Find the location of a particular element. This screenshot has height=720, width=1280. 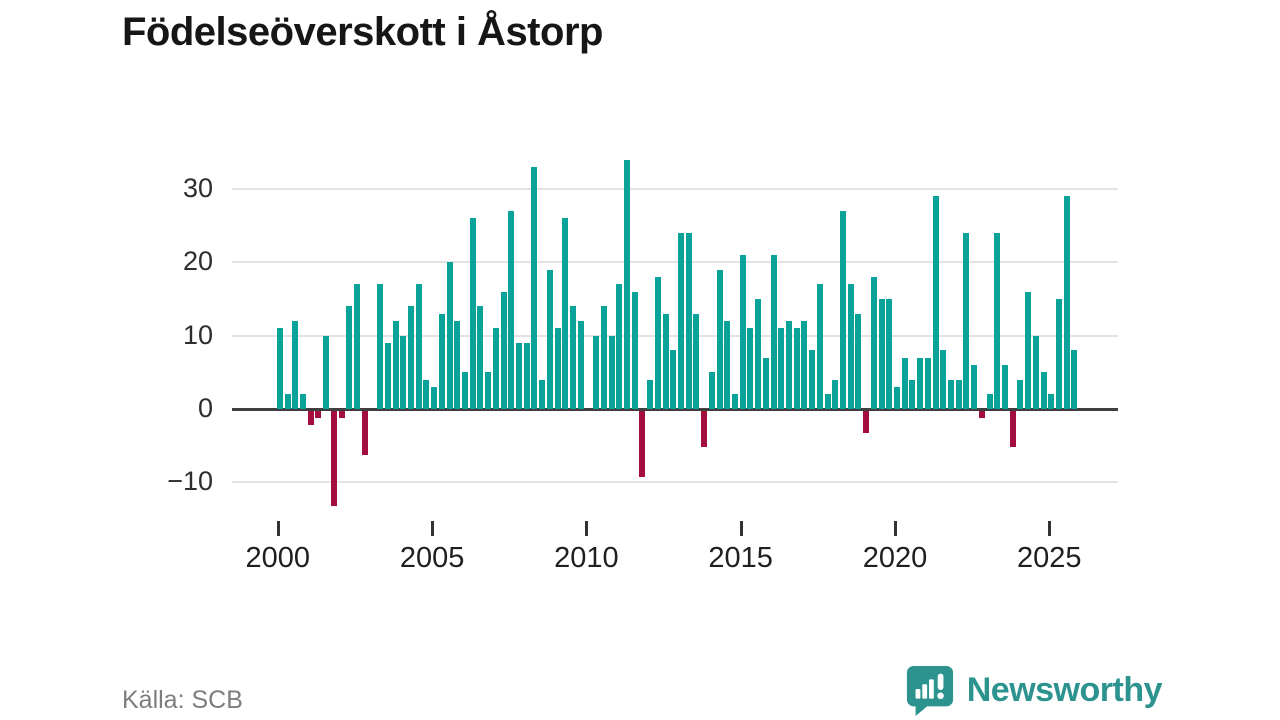

bar-2022-Q1 is located at coordinates (958, 394).